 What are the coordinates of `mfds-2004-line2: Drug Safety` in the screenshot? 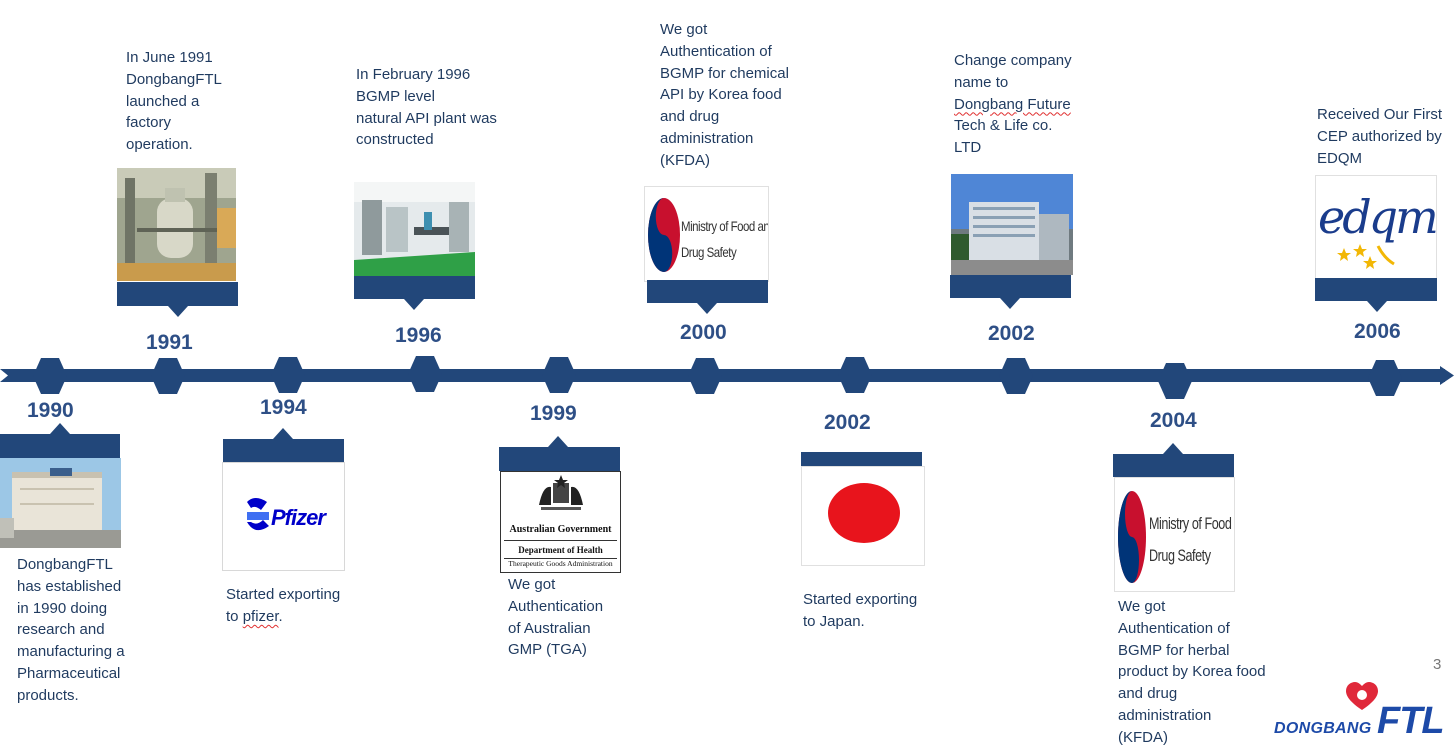 It's located at (1180, 555).